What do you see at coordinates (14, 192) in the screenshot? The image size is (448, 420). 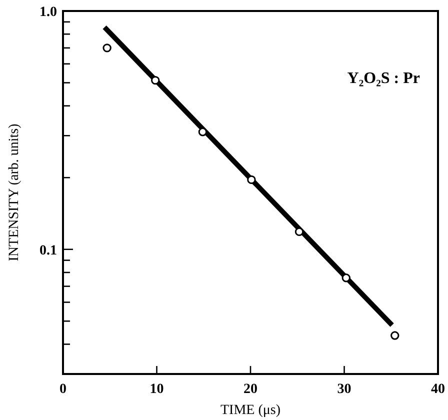 I see `y-axis-title: INTENSITY (arb. units)` at bounding box center [14, 192].